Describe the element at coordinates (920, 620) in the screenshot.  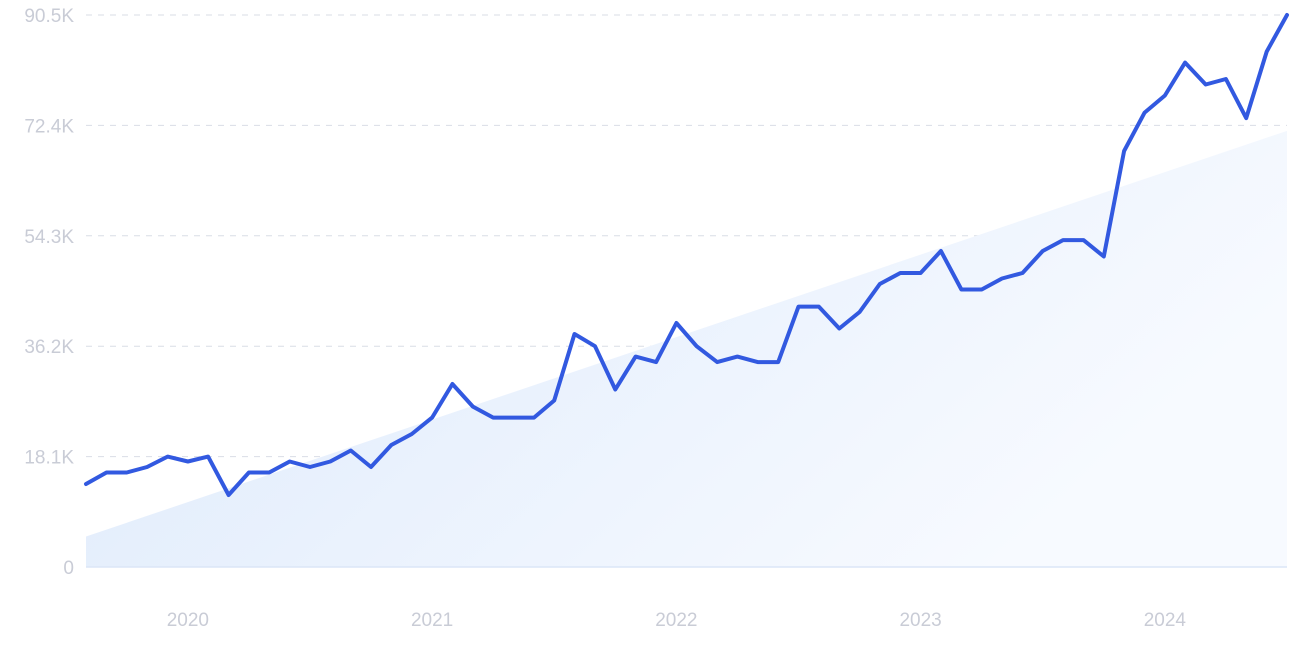
I see `x-tick-label: 2023` at that location.